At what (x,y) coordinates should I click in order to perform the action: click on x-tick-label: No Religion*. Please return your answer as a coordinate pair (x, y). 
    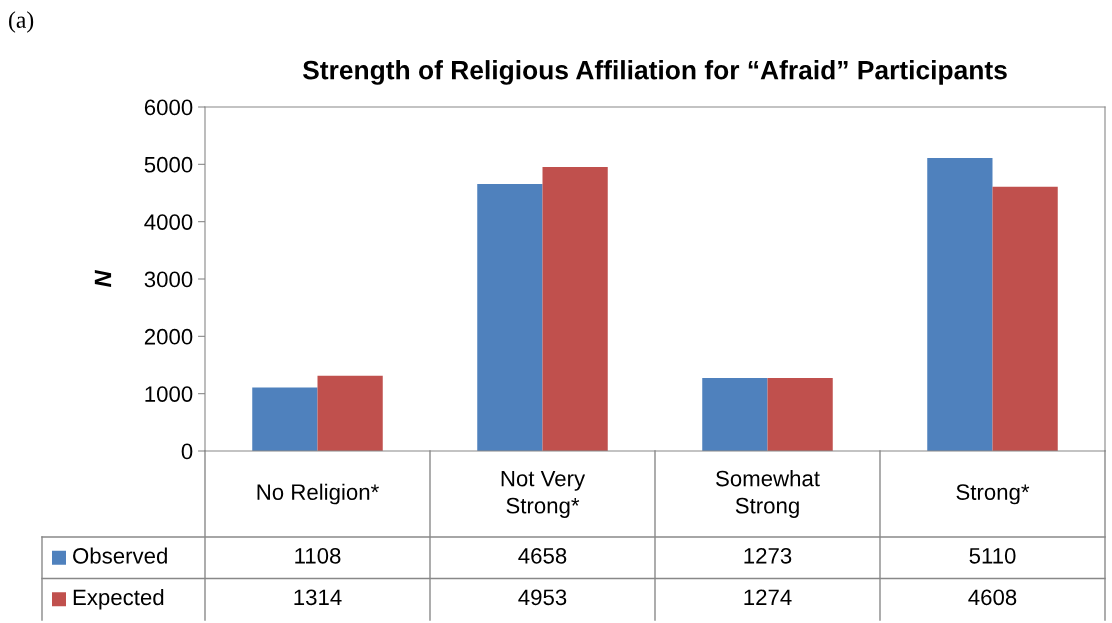
    Looking at the image, I should click on (318, 494).